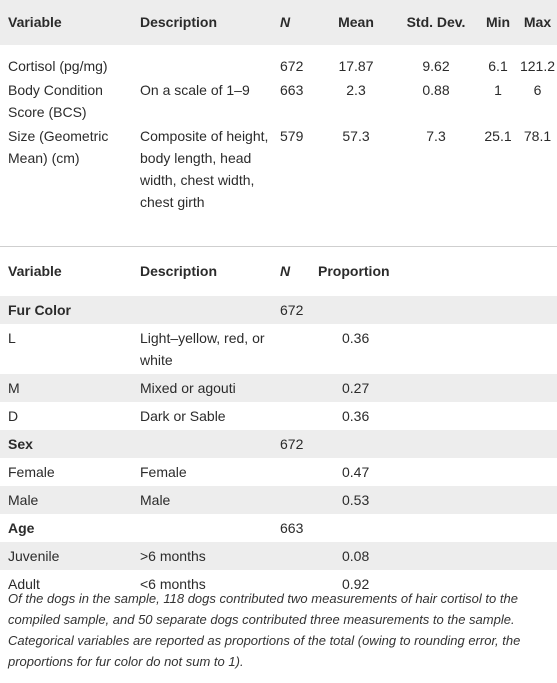  I want to click on cell-proportion: 0.08, so click(356, 556).